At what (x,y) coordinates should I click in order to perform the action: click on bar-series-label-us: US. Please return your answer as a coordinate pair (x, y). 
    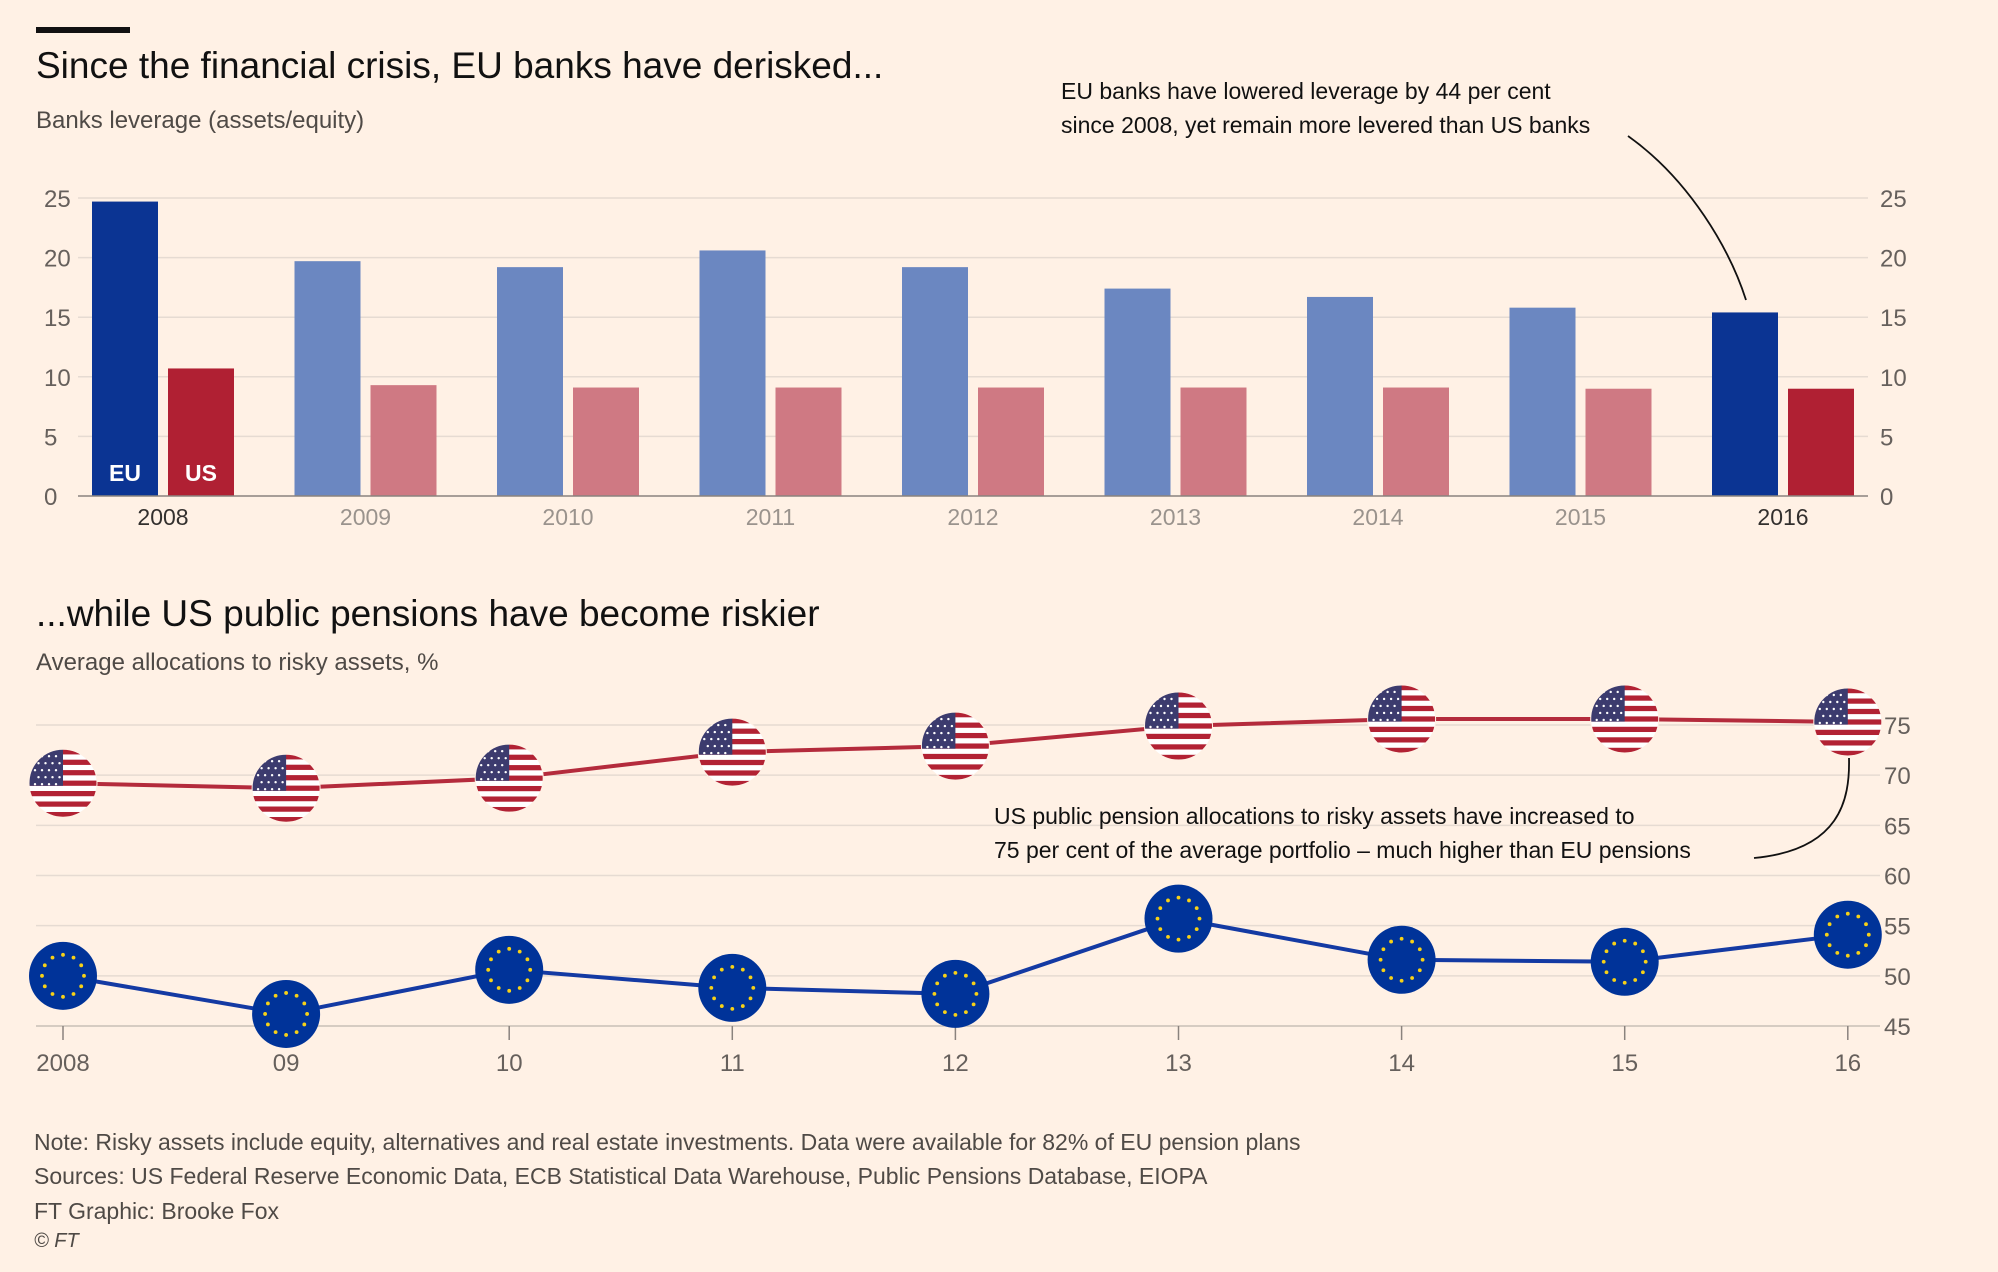
    Looking at the image, I should click on (201, 473).